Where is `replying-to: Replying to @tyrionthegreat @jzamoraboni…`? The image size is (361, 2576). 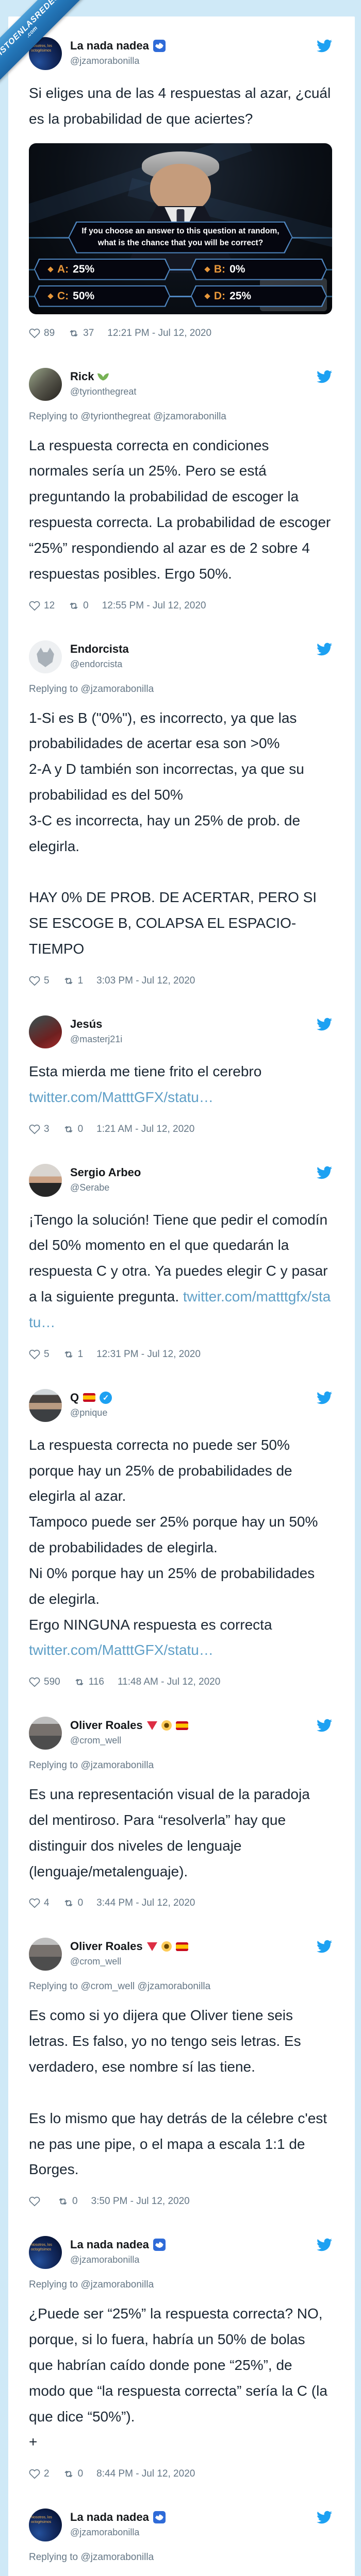
replying-to: Replying to @tyrionthegreat @jzamoraboni… is located at coordinates (127, 416).